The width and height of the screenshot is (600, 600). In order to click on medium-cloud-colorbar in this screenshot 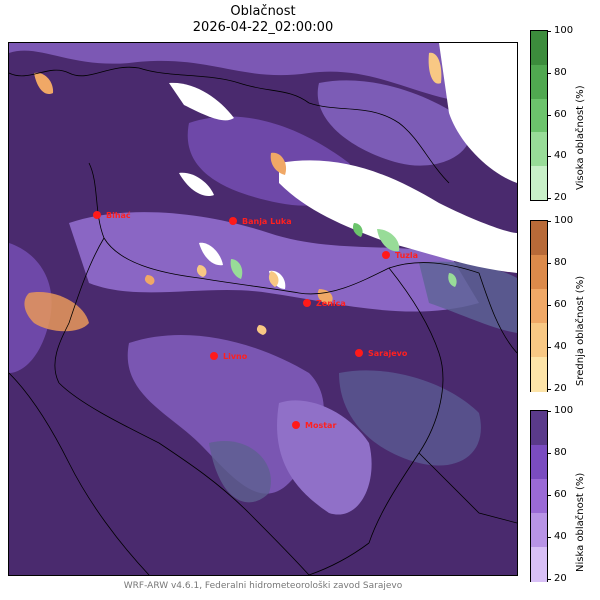, I will do `click(539, 306)`.